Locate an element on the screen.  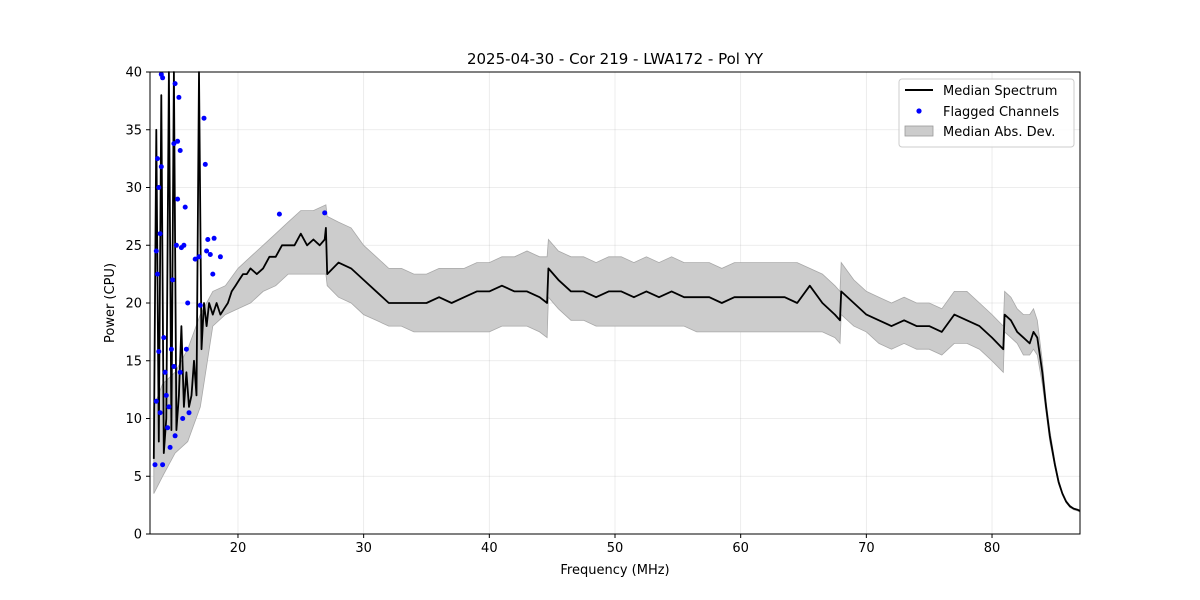
y-tick-label: 15 is located at coordinates (133, 361).